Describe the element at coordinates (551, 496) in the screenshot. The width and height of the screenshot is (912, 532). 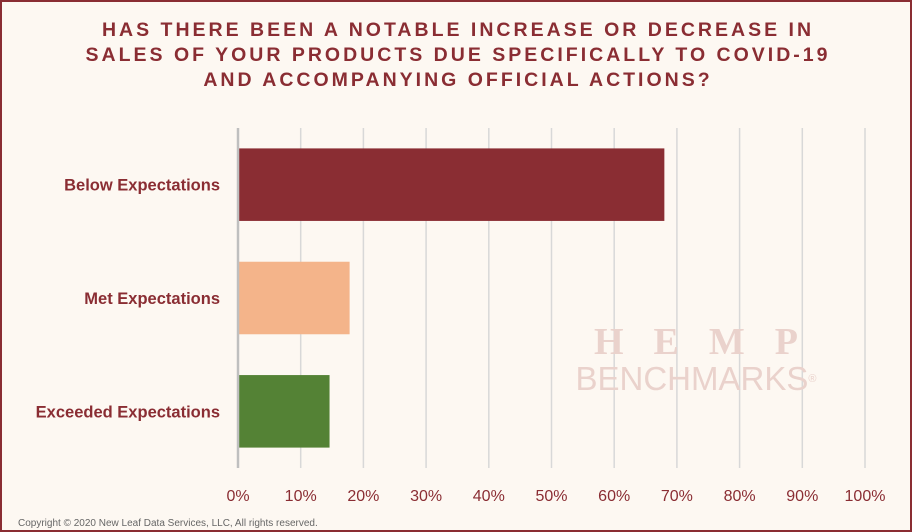
I see `x-tick-label-5: 50%` at that location.